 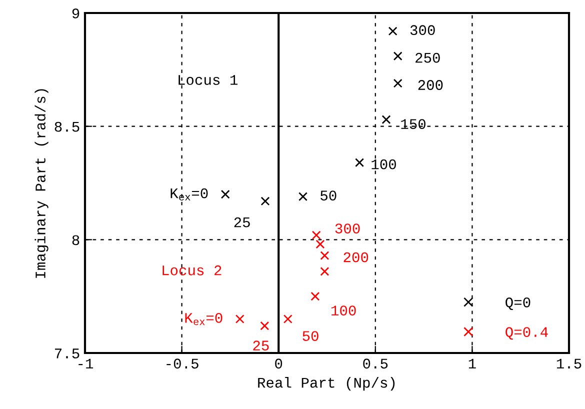 What do you see at coordinates (208, 80) in the screenshot?
I see `annotation: Locus 1` at bounding box center [208, 80].